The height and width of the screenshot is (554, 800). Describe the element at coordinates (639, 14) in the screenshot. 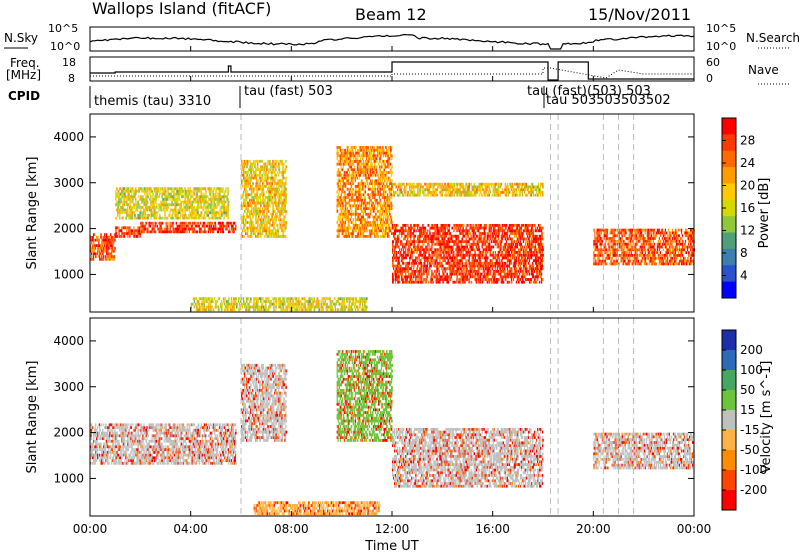

I see `date-label: 15/Nov/2011` at that location.